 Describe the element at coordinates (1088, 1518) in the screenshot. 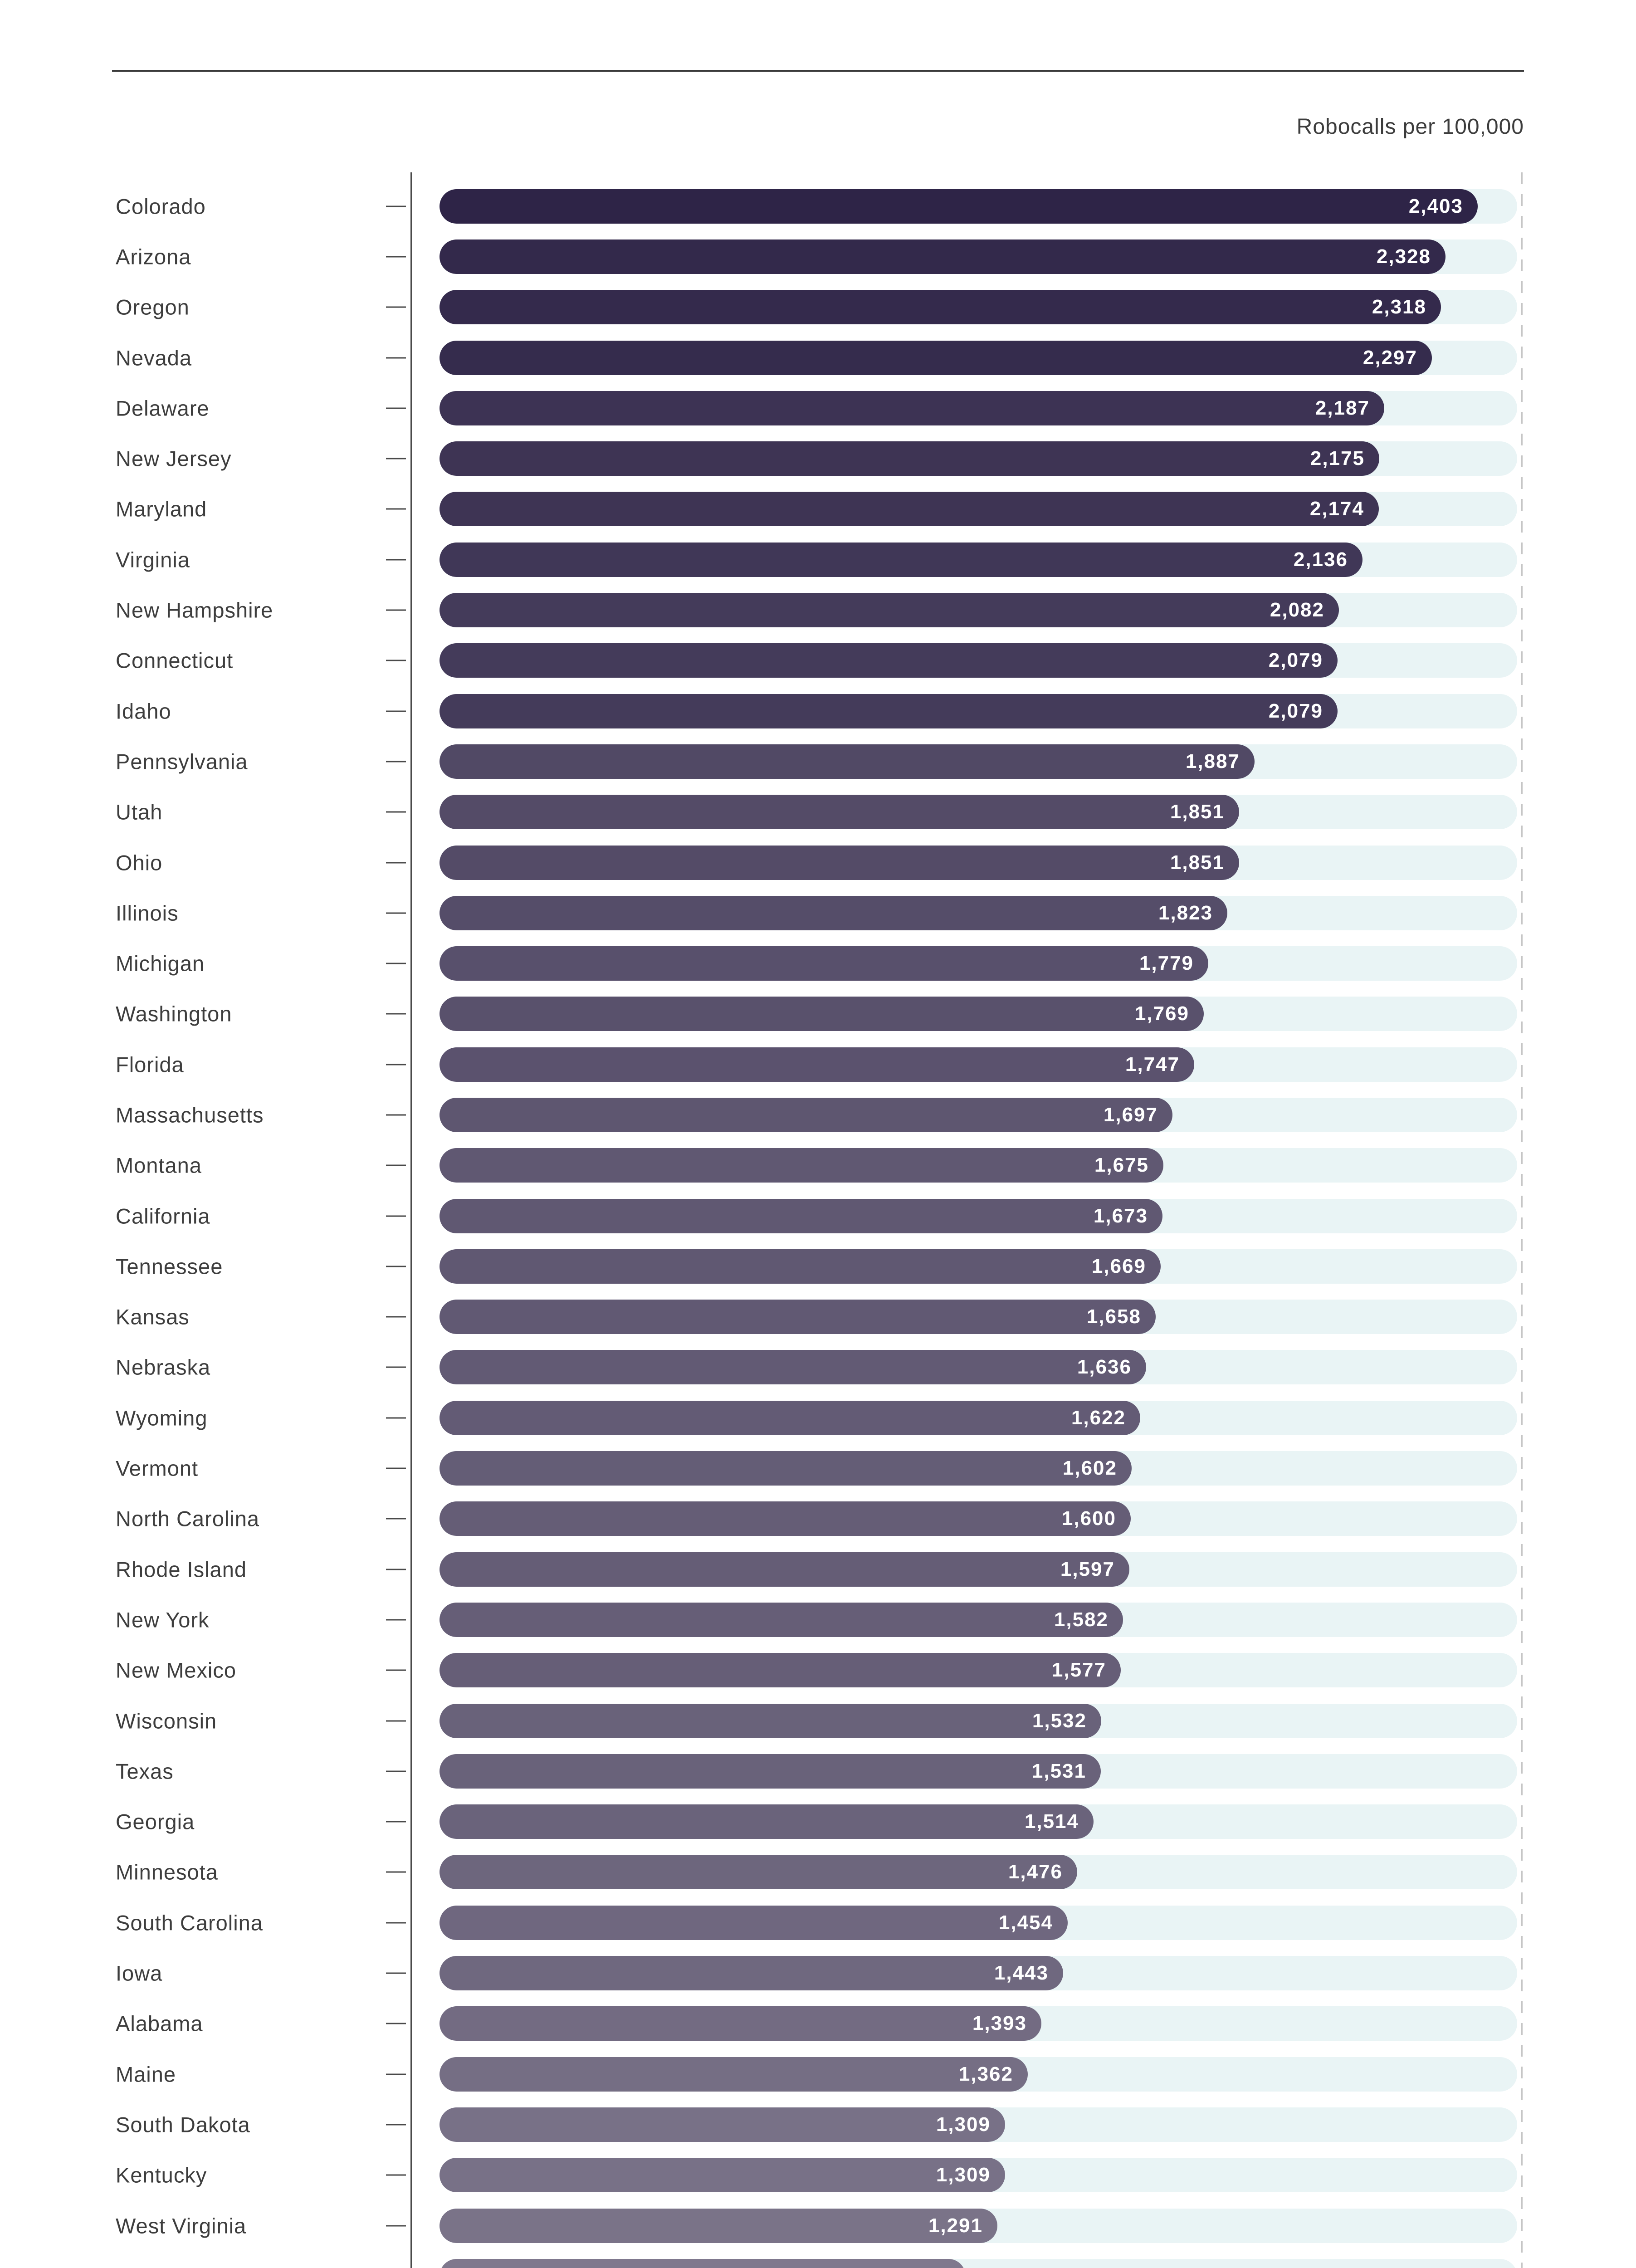

I see `value-label: 1,600` at that location.